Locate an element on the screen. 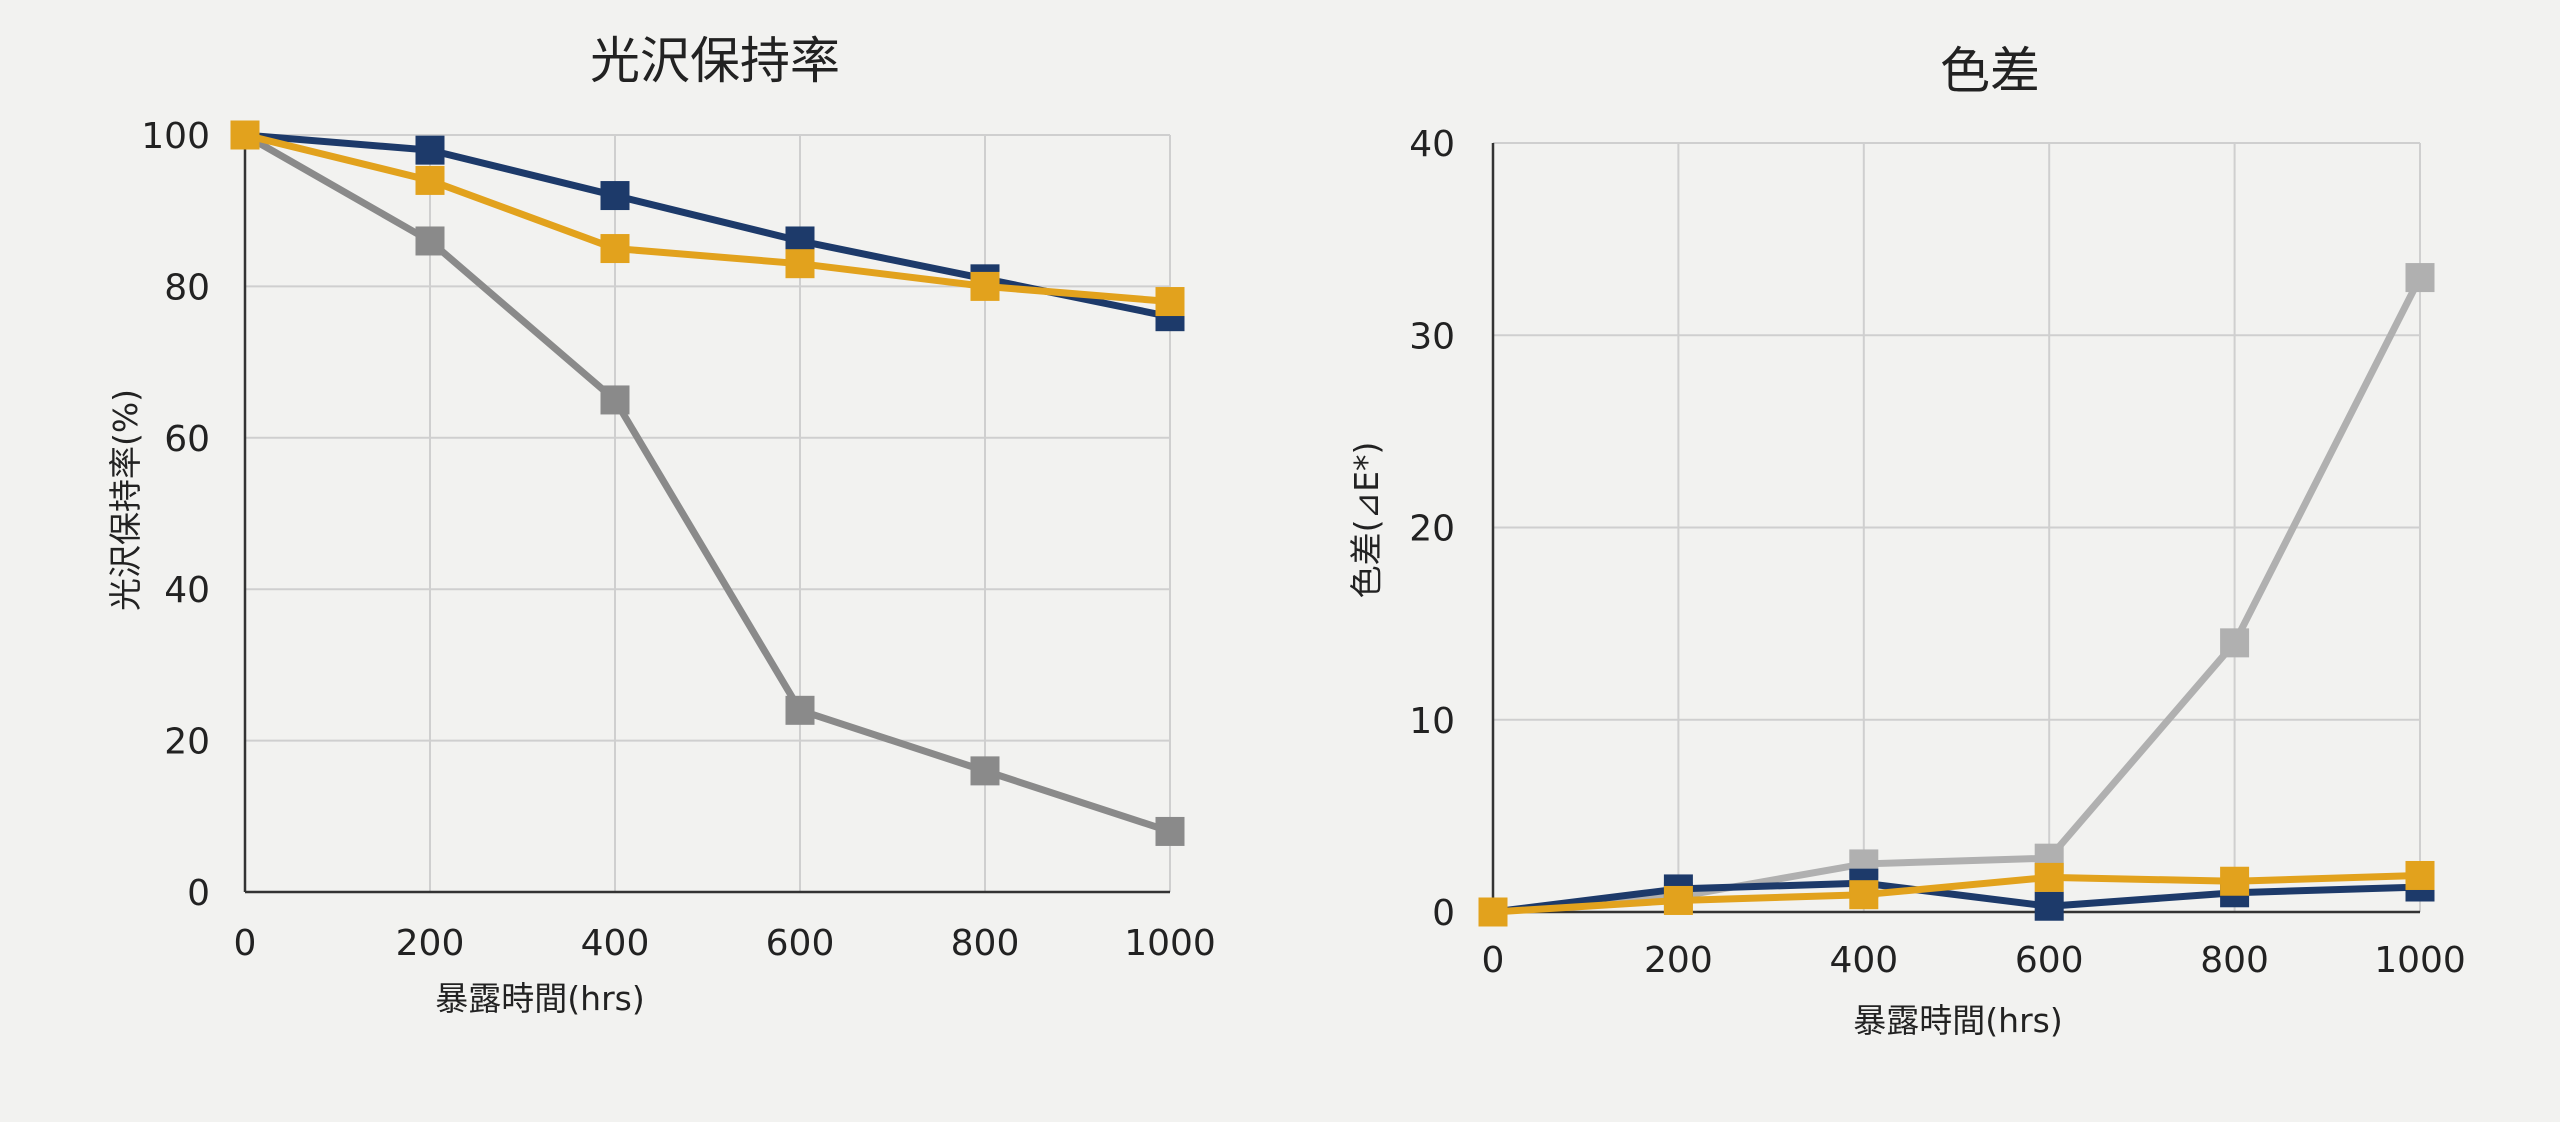  y-tick-label: 30 is located at coordinates (1432, 336).